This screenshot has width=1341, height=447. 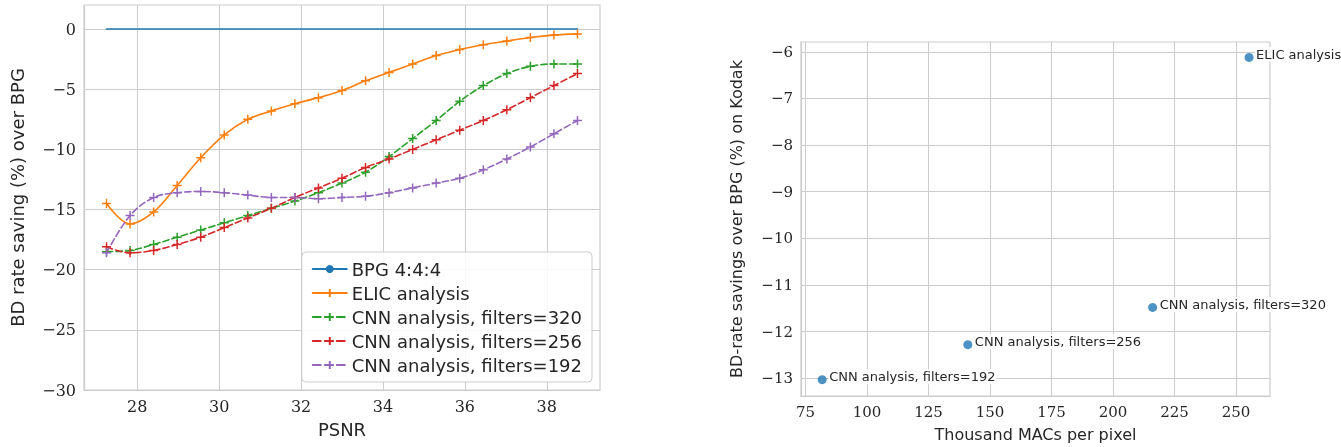 What do you see at coordinates (805, 411) in the screenshot?
I see `x-tick-label: 75` at bounding box center [805, 411].